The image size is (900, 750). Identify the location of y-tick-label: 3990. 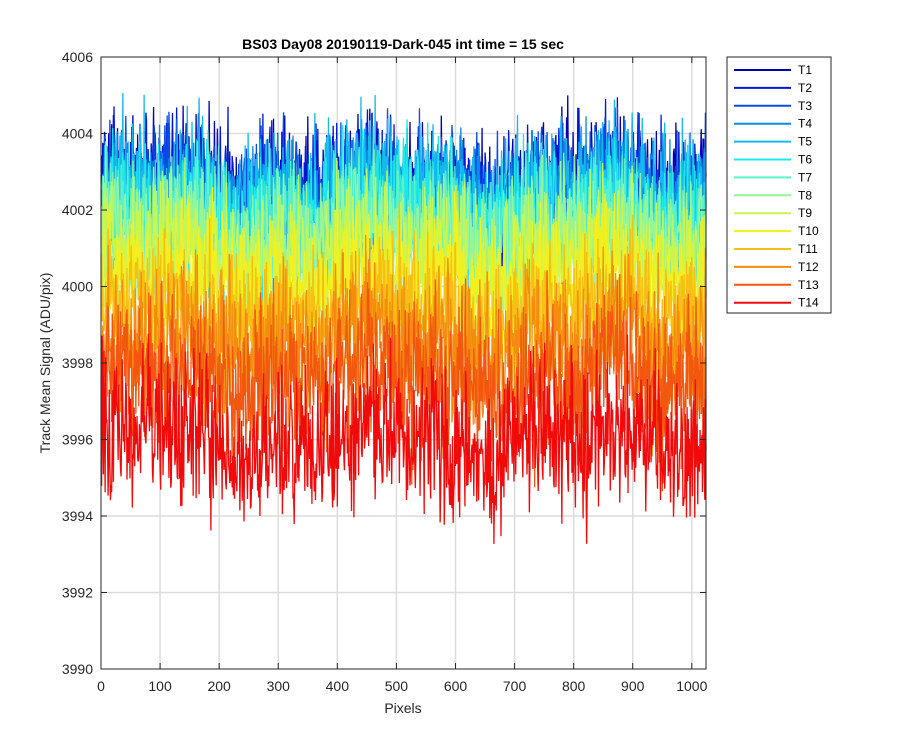
(77, 669).